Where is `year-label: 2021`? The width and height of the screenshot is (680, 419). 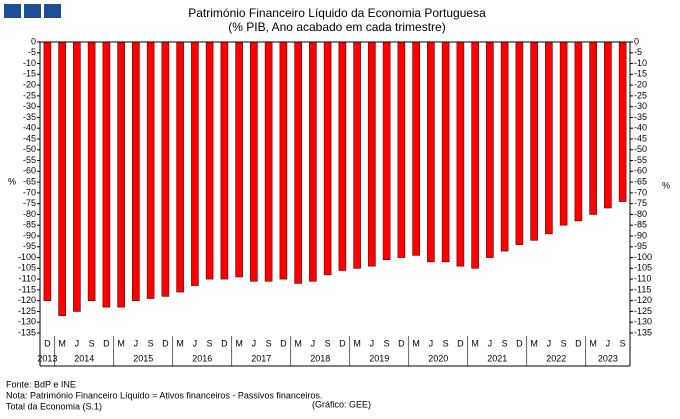
year-label: 2021 is located at coordinates (497, 358).